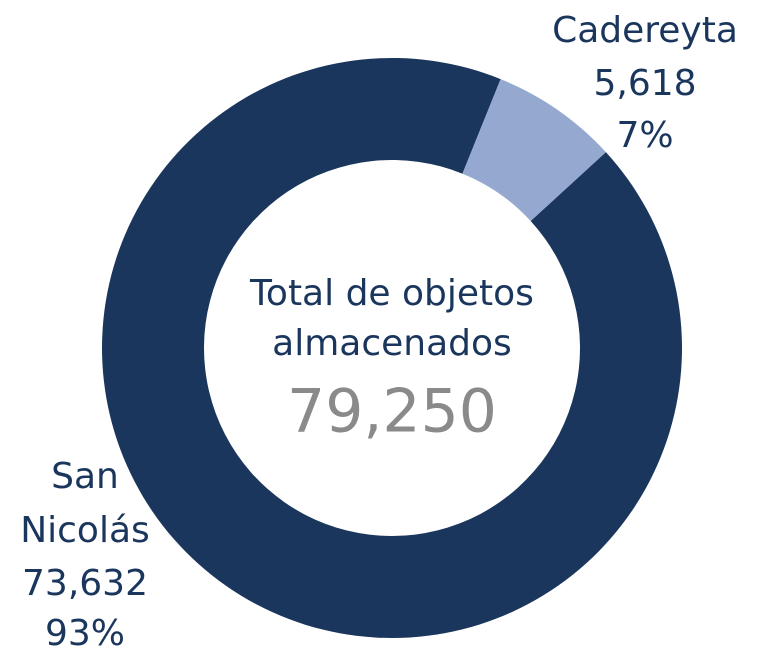  Describe the element at coordinates (392, 343) in the screenshot. I see `center-title: almacenados` at that location.